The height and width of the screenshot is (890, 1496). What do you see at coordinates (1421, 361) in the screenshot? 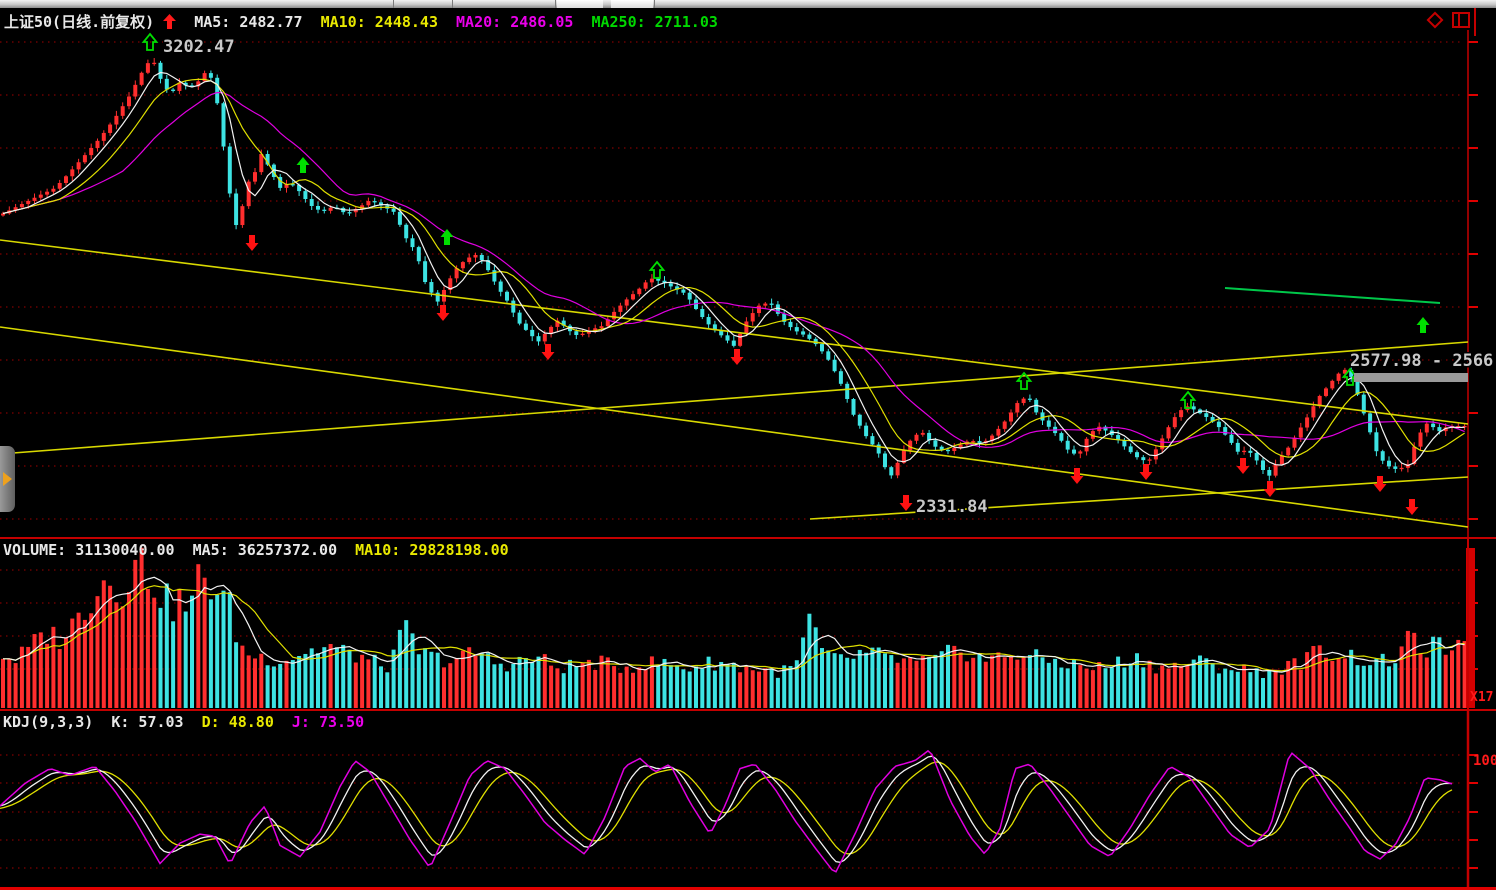
I see `svg-text: 2577.98 - 2566` at bounding box center [1421, 361].